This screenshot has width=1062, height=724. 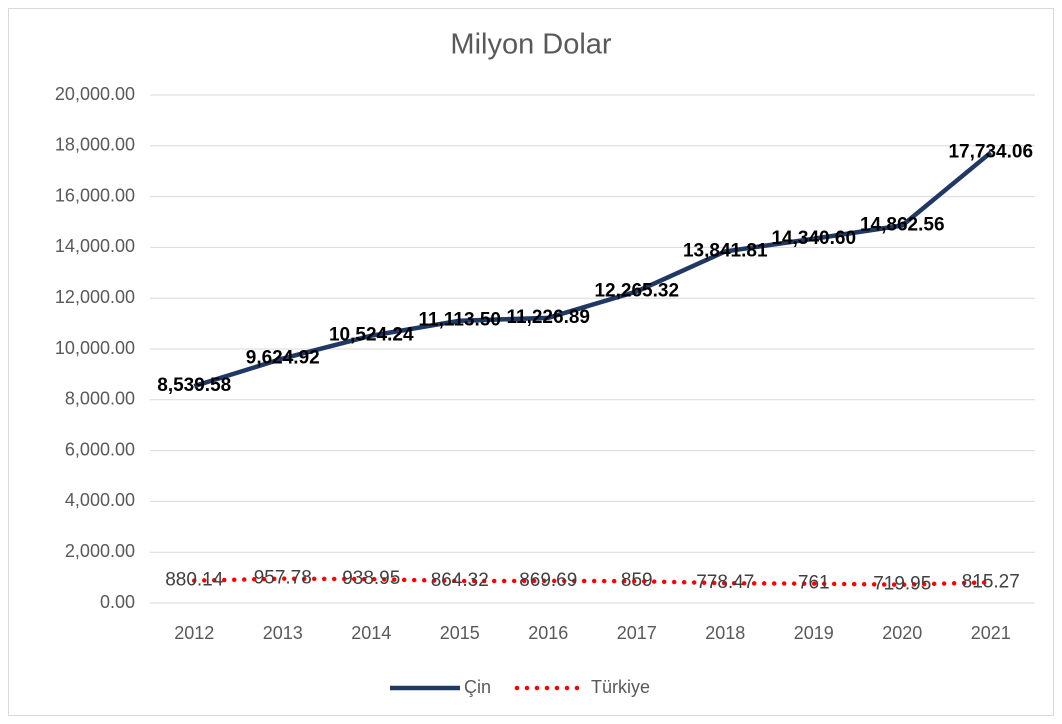 I want to click on y-tick-label: 14,000.00, so click(x=95, y=246).